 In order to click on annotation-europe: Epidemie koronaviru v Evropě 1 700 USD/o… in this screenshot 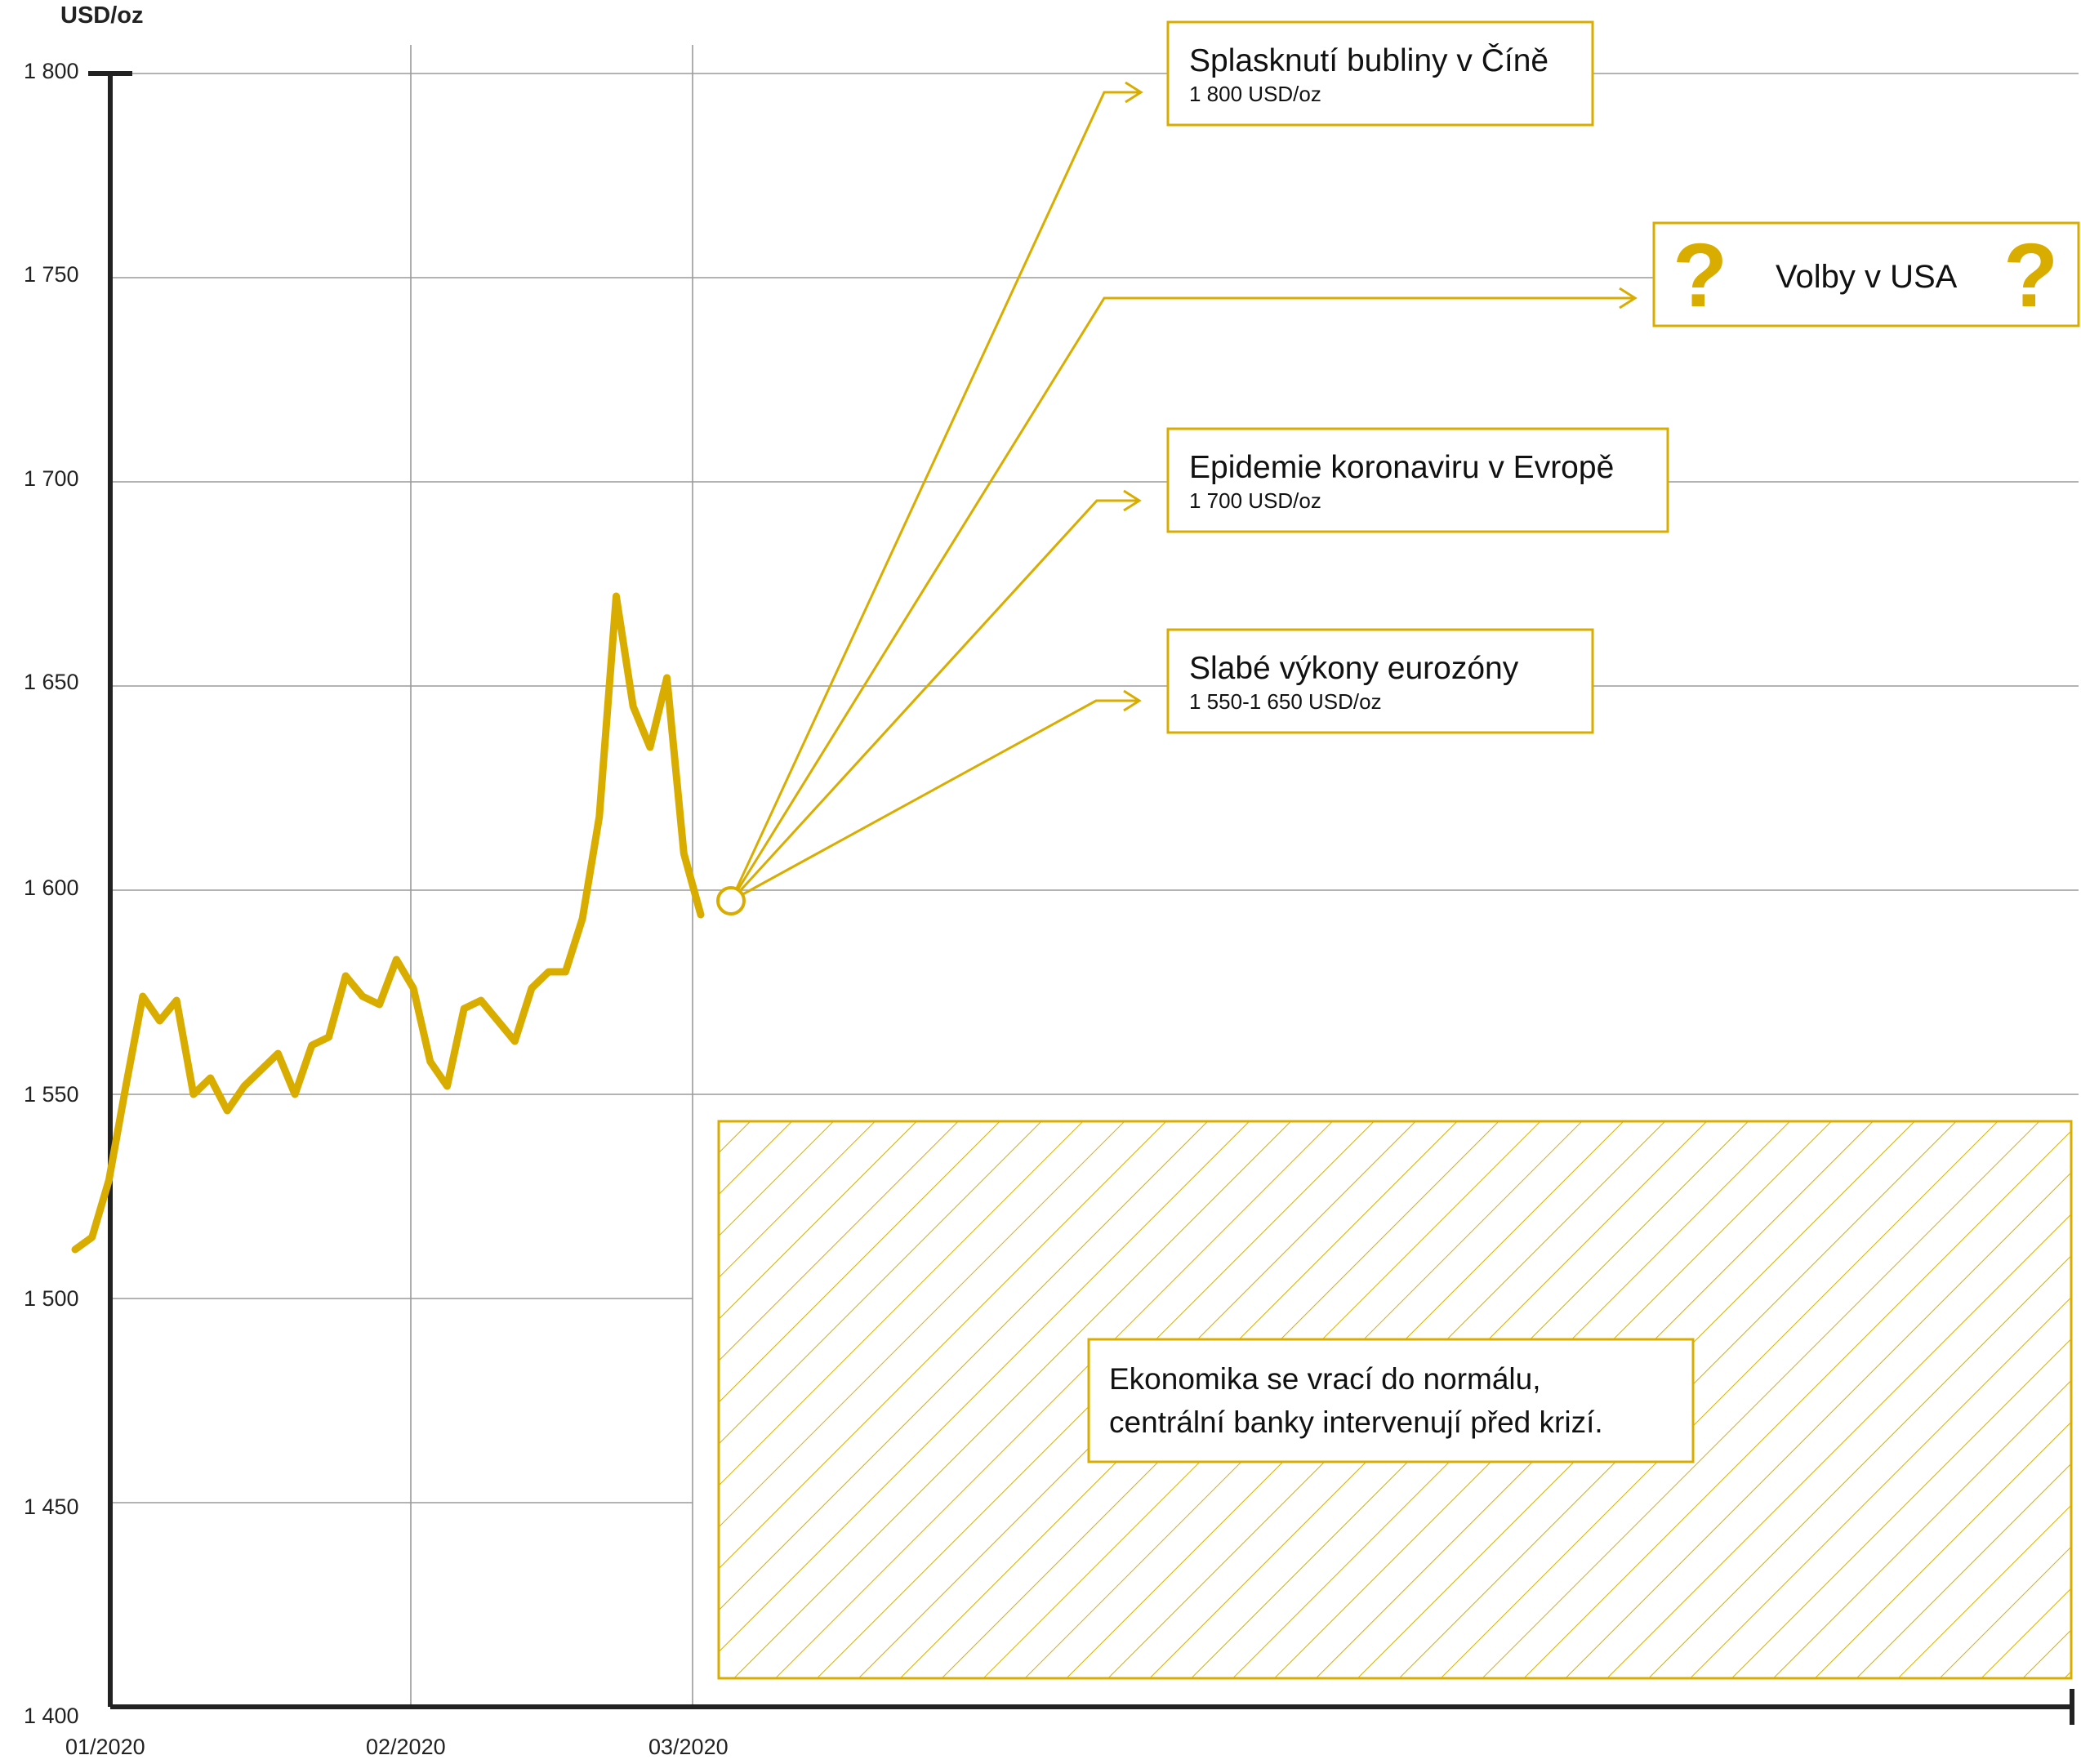, I will do `click(1417, 480)`.